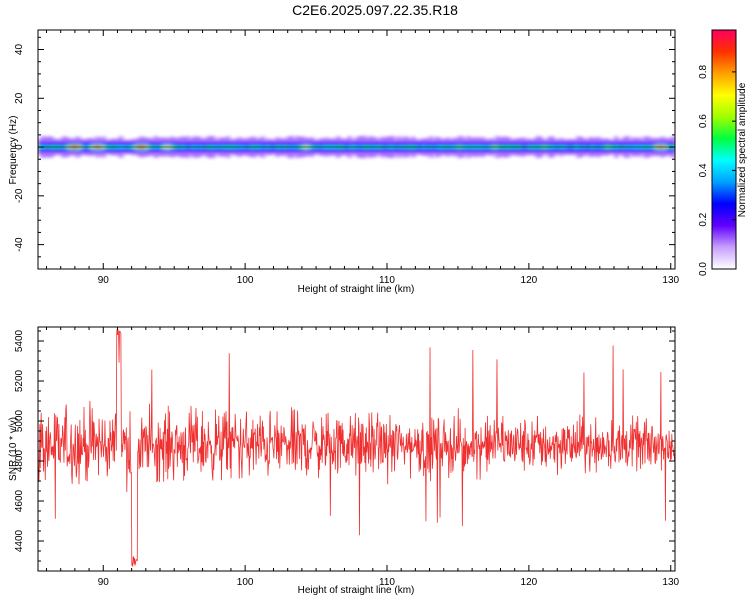 This screenshot has width=750, height=600. I want to click on y-tick-label: 0, so click(19, 147).